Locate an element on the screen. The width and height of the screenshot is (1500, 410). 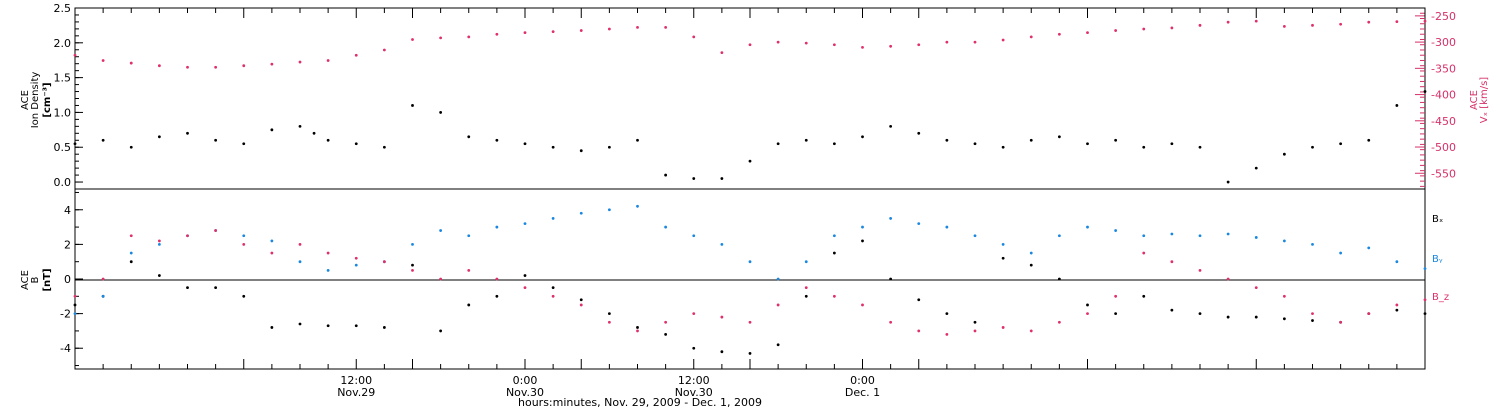
top-right-axis-ticks: -250 -300 -350 -400 -450 -500 -550 is located at coordinates (1435, 98).